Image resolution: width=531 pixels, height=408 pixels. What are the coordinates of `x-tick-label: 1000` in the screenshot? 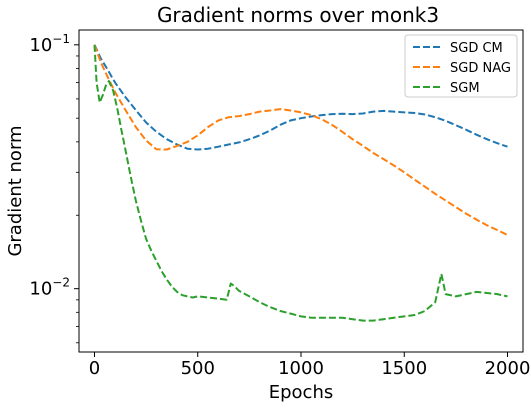 It's located at (301, 368).